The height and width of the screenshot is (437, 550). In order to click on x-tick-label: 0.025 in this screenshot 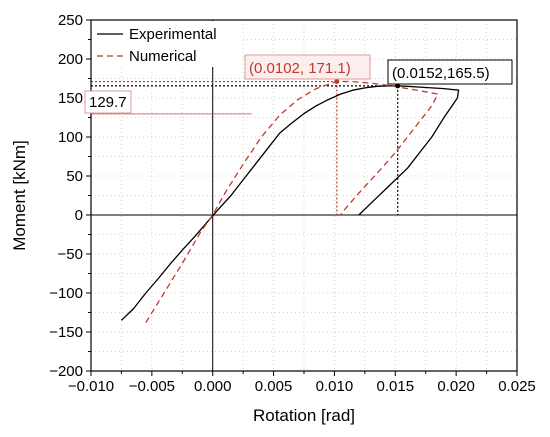, I will do `click(517, 386)`.